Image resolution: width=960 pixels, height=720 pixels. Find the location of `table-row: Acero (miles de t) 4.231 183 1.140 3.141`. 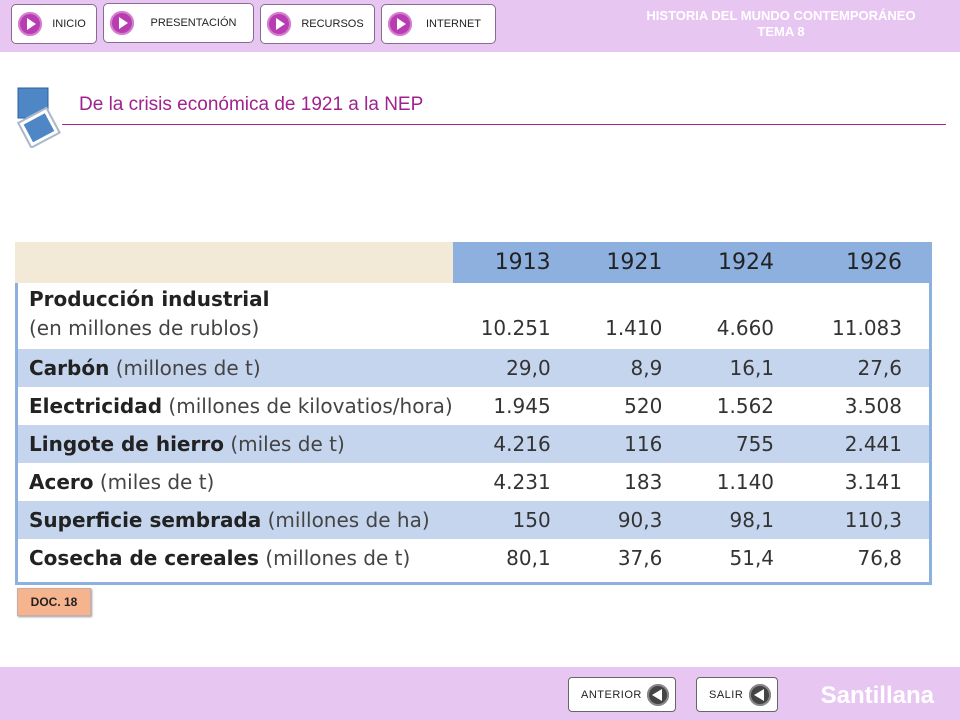

table-row: Acero (miles de t) 4.231 183 1.140 3.141 is located at coordinates (473, 482).